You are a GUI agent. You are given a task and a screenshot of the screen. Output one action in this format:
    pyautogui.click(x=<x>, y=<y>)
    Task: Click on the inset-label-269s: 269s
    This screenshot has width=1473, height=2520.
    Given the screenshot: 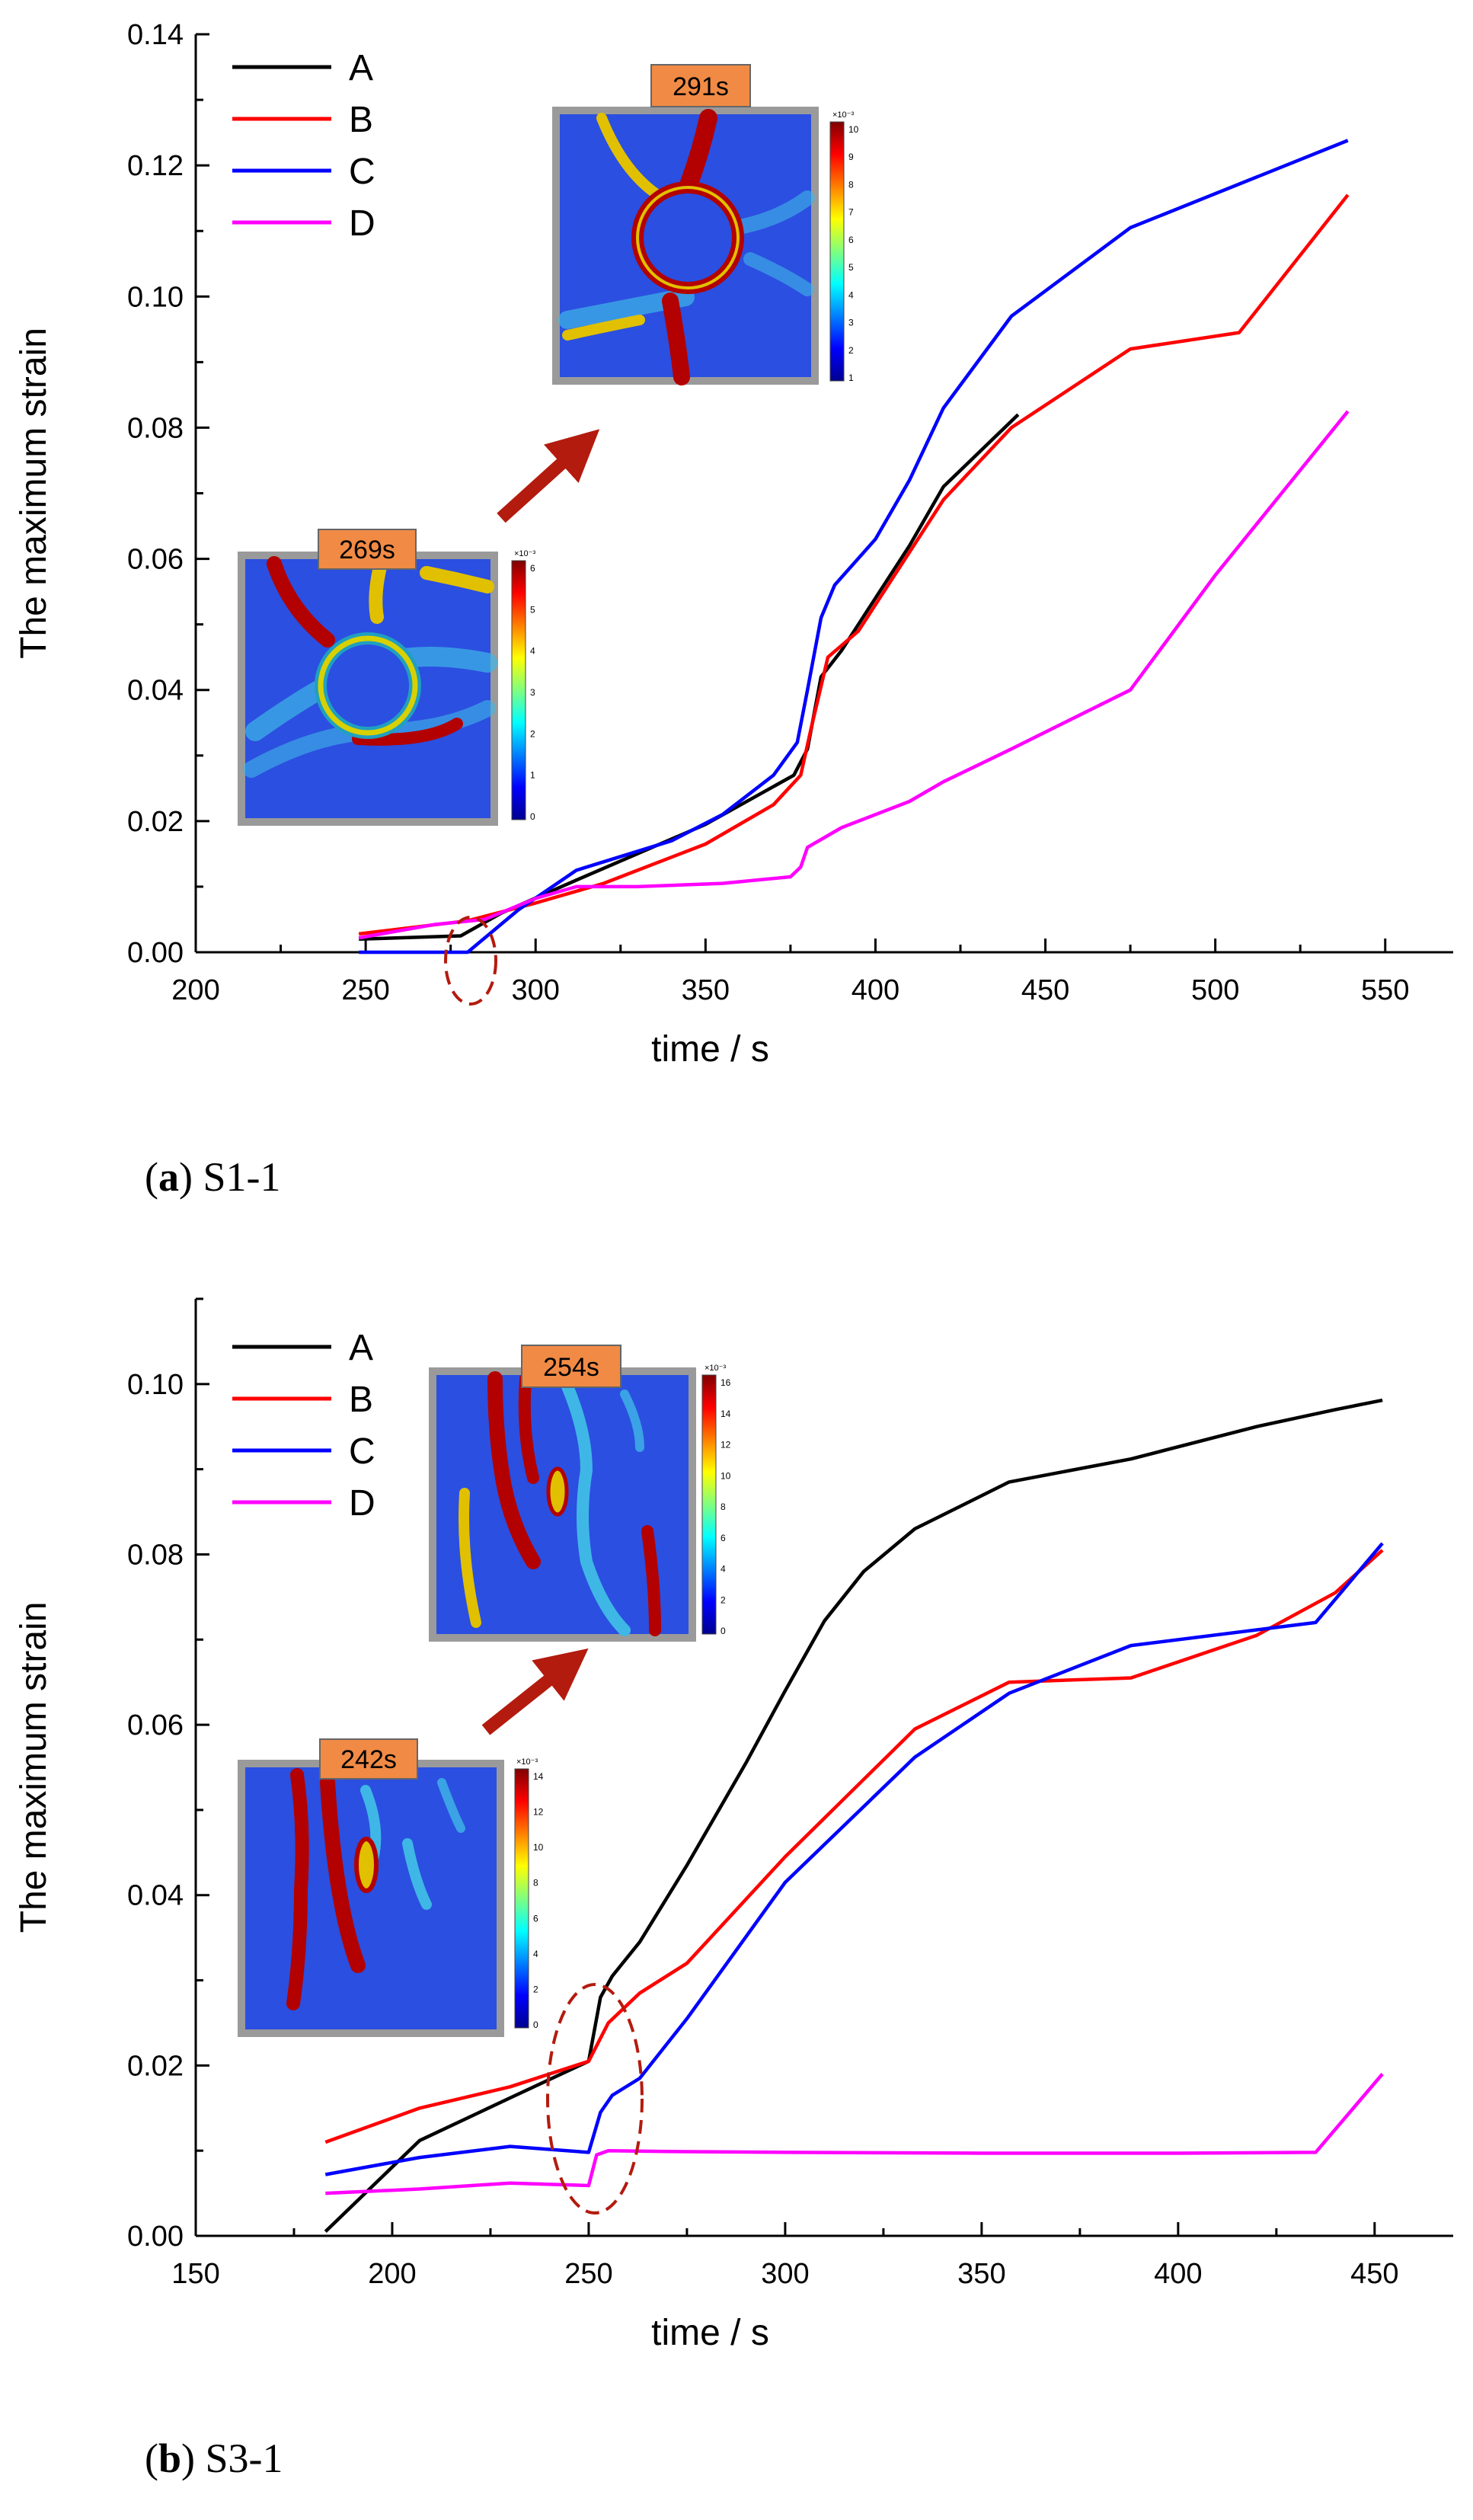 What is the action you would take?
    pyautogui.click(x=367, y=549)
    